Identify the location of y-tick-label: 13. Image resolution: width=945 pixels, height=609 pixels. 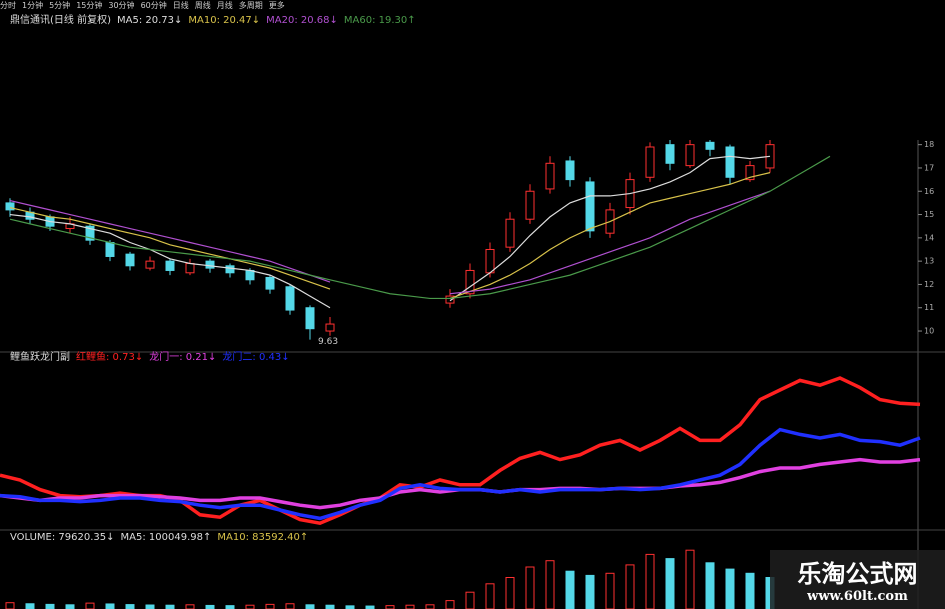
(929, 261).